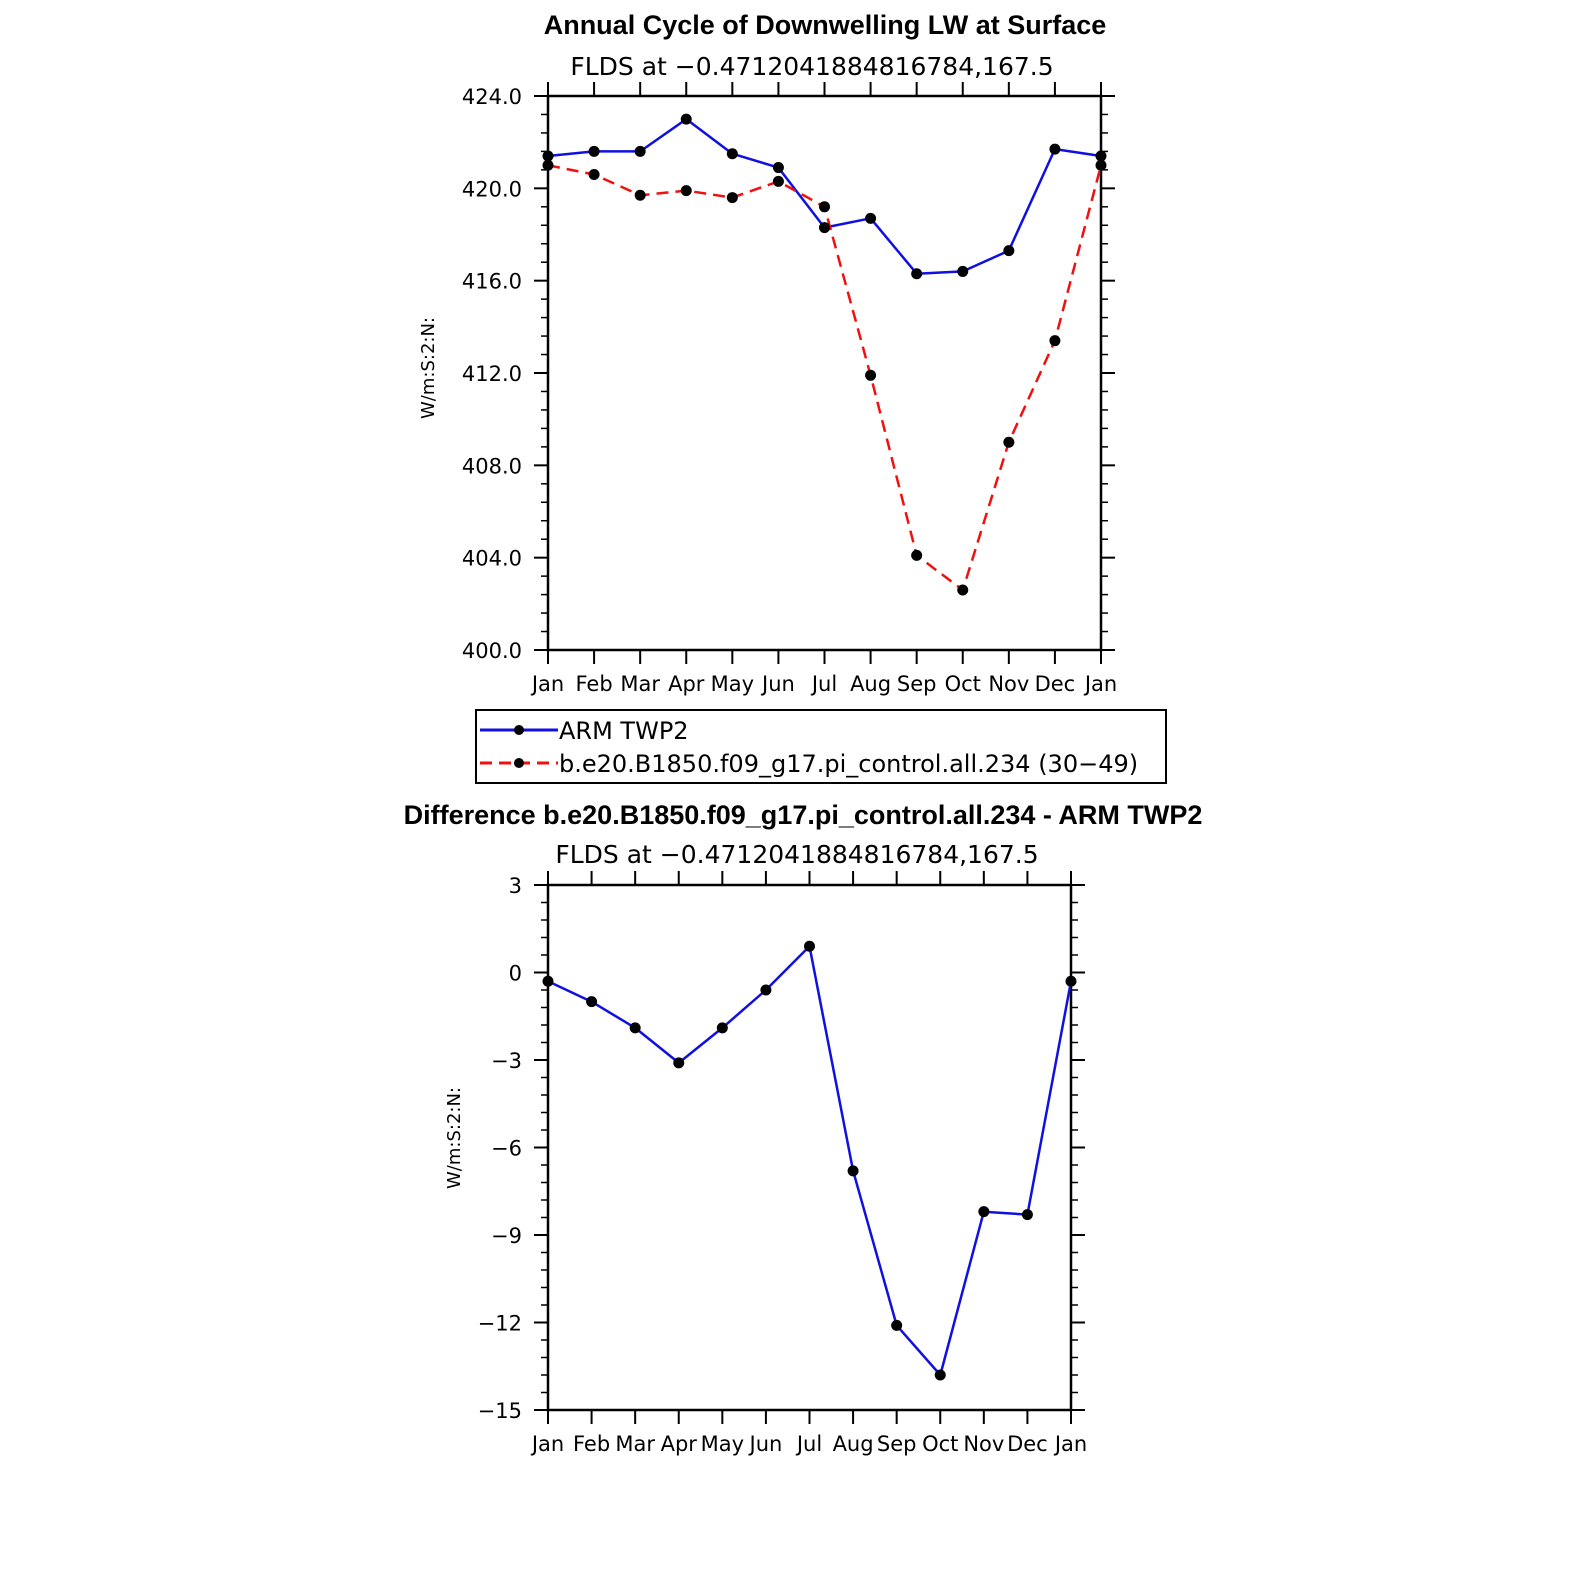 The image size is (1574, 1574). I want to click on bottom-chart-subtitle: FLDS at −0.4712041884816784,167.5, so click(796, 854).